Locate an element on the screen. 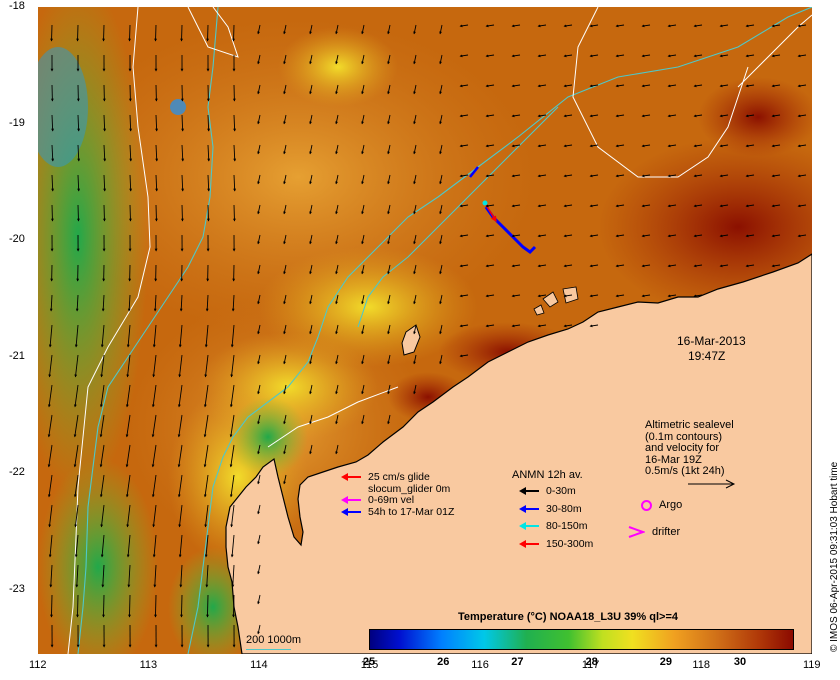 Image resolution: width=840 pixels, height=680 pixels. lat-tick-label: -22 is located at coordinates (17, 472).